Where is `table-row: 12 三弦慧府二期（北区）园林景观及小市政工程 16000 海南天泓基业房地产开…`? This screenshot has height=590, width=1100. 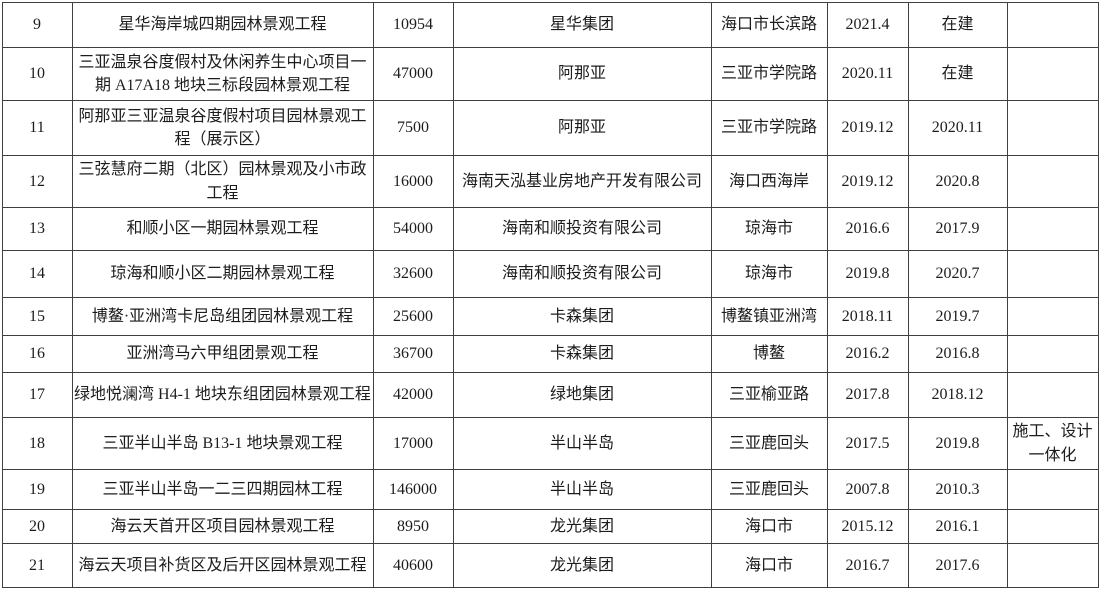 table-row: 12 三弦慧府二期（北区）园林景观及小市政工程 16000 海南天泓基业房地产开… is located at coordinates (550, 181).